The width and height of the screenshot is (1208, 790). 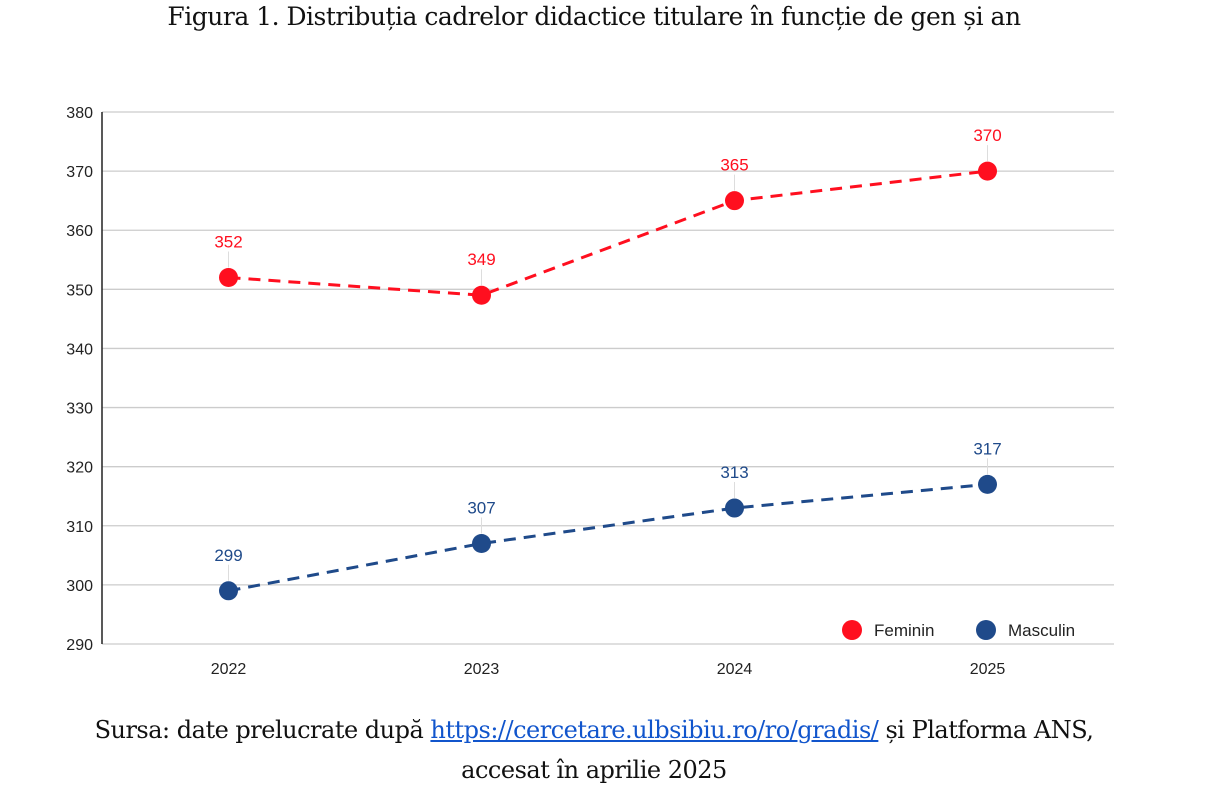 I want to click on x-tick-label: 2023, so click(x=482, y=669).